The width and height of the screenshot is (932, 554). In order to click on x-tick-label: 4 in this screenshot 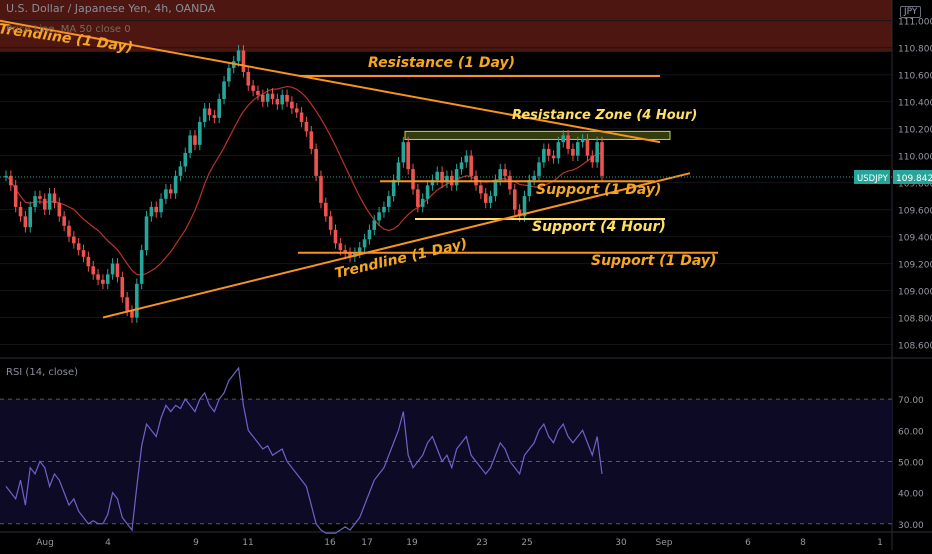, I will do `click(108, 543)`.